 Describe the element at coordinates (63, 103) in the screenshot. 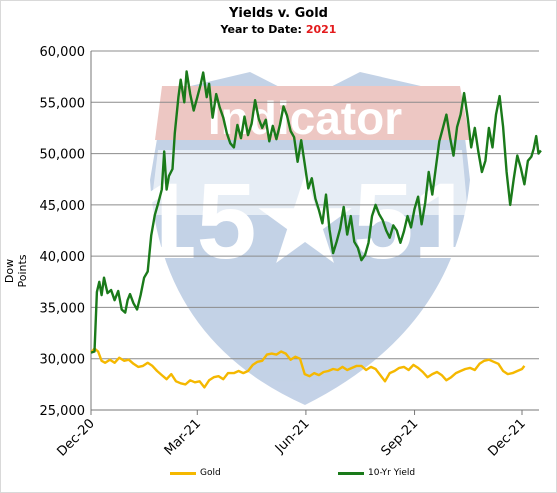

I see `y-tick-label: 55,000` at that location.